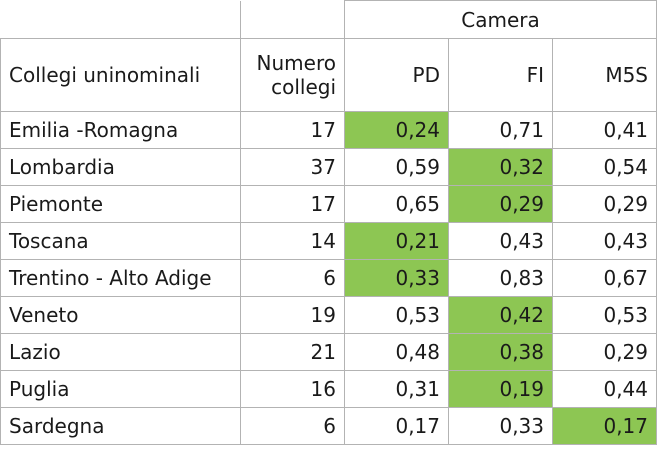 The image size is (660, 449). What do you see at coordinates (120, 389) in the screenshot?
I see `region-cell: Puglia` at bounding box center [120, 389].